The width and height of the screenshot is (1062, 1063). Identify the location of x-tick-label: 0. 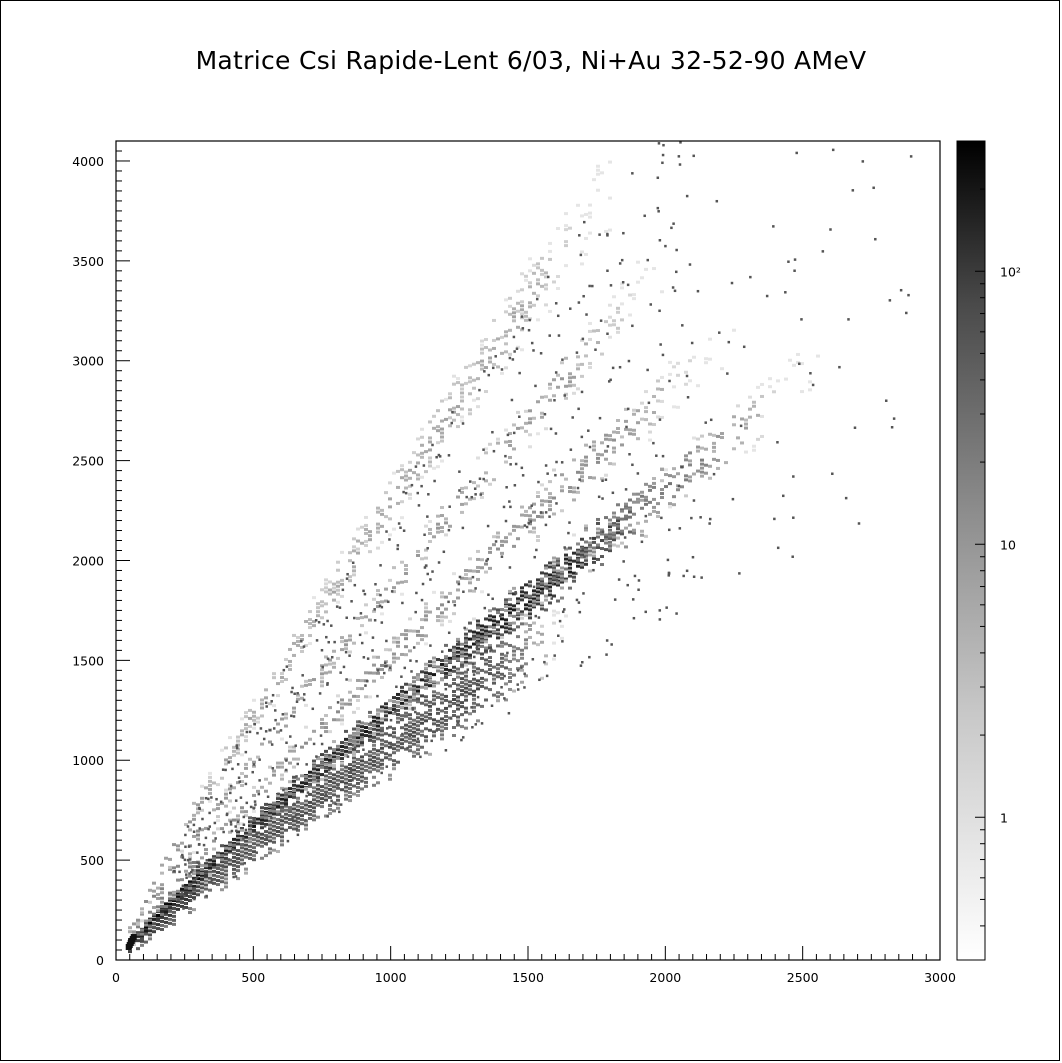
(116, 977).